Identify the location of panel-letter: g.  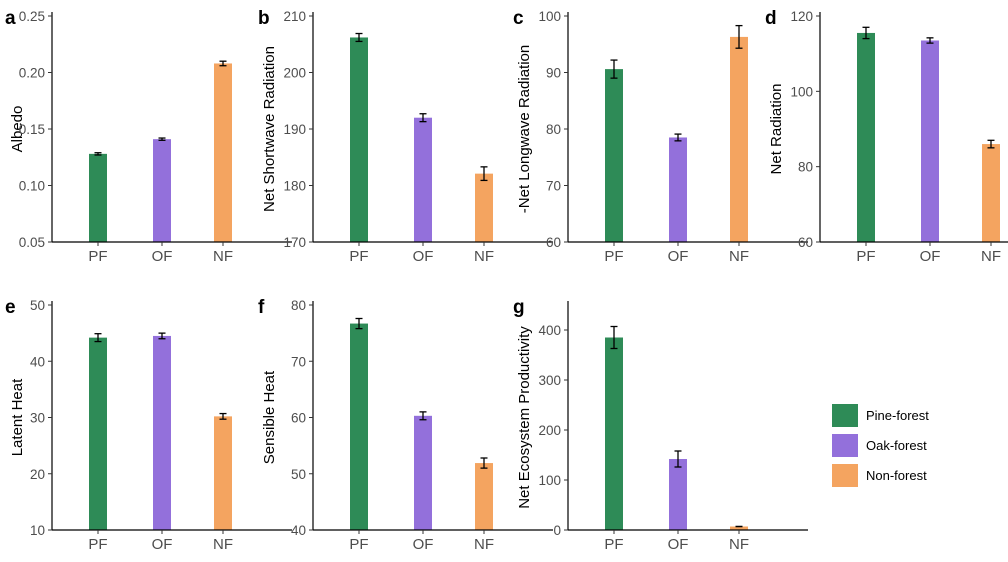
(519, 307).